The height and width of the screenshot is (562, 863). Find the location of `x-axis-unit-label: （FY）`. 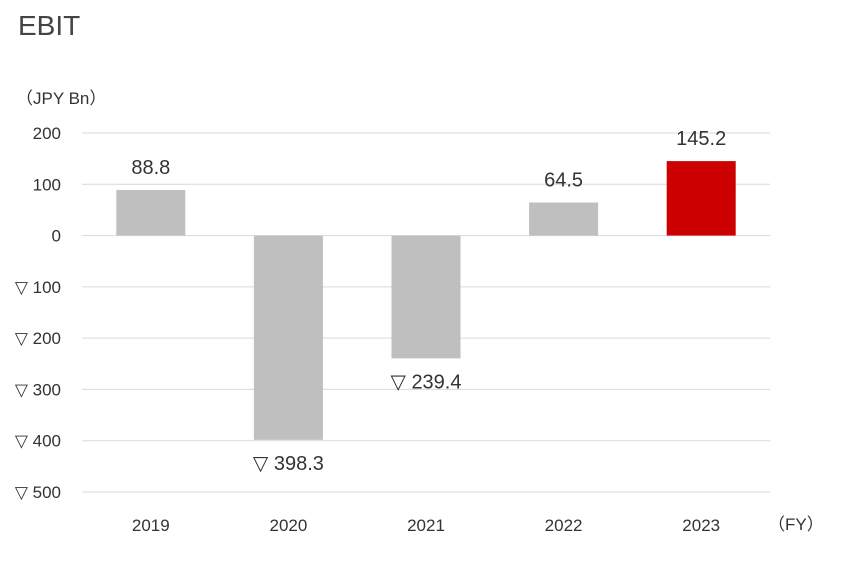

x-axis-unit-label: （FY） is located at coordinates (796, 524).